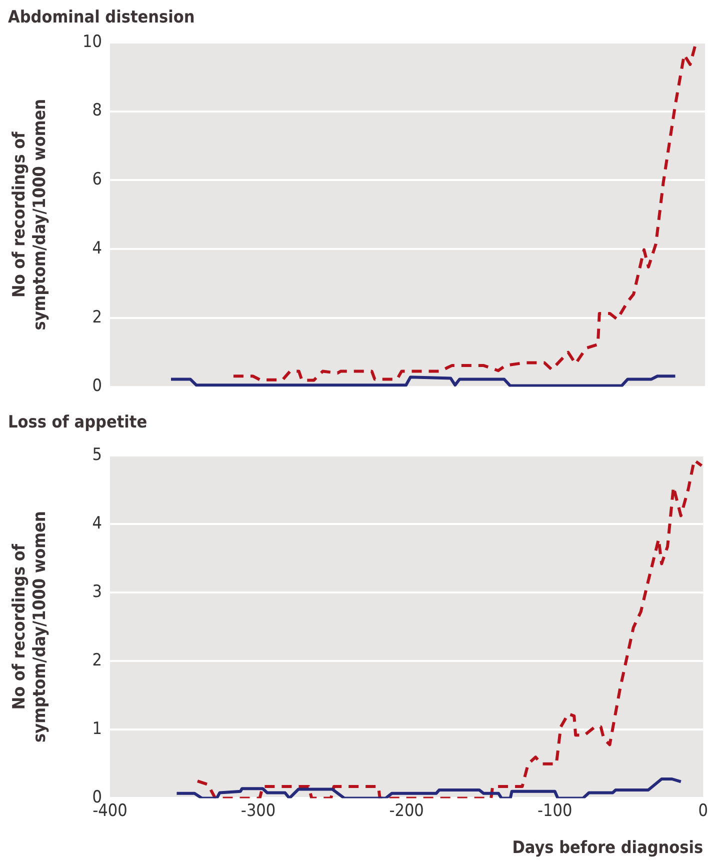  What do you see at coordinates (703, 810) in the screenshot?
I see `x-tick-label: 0` at bounding box center [703, 810].